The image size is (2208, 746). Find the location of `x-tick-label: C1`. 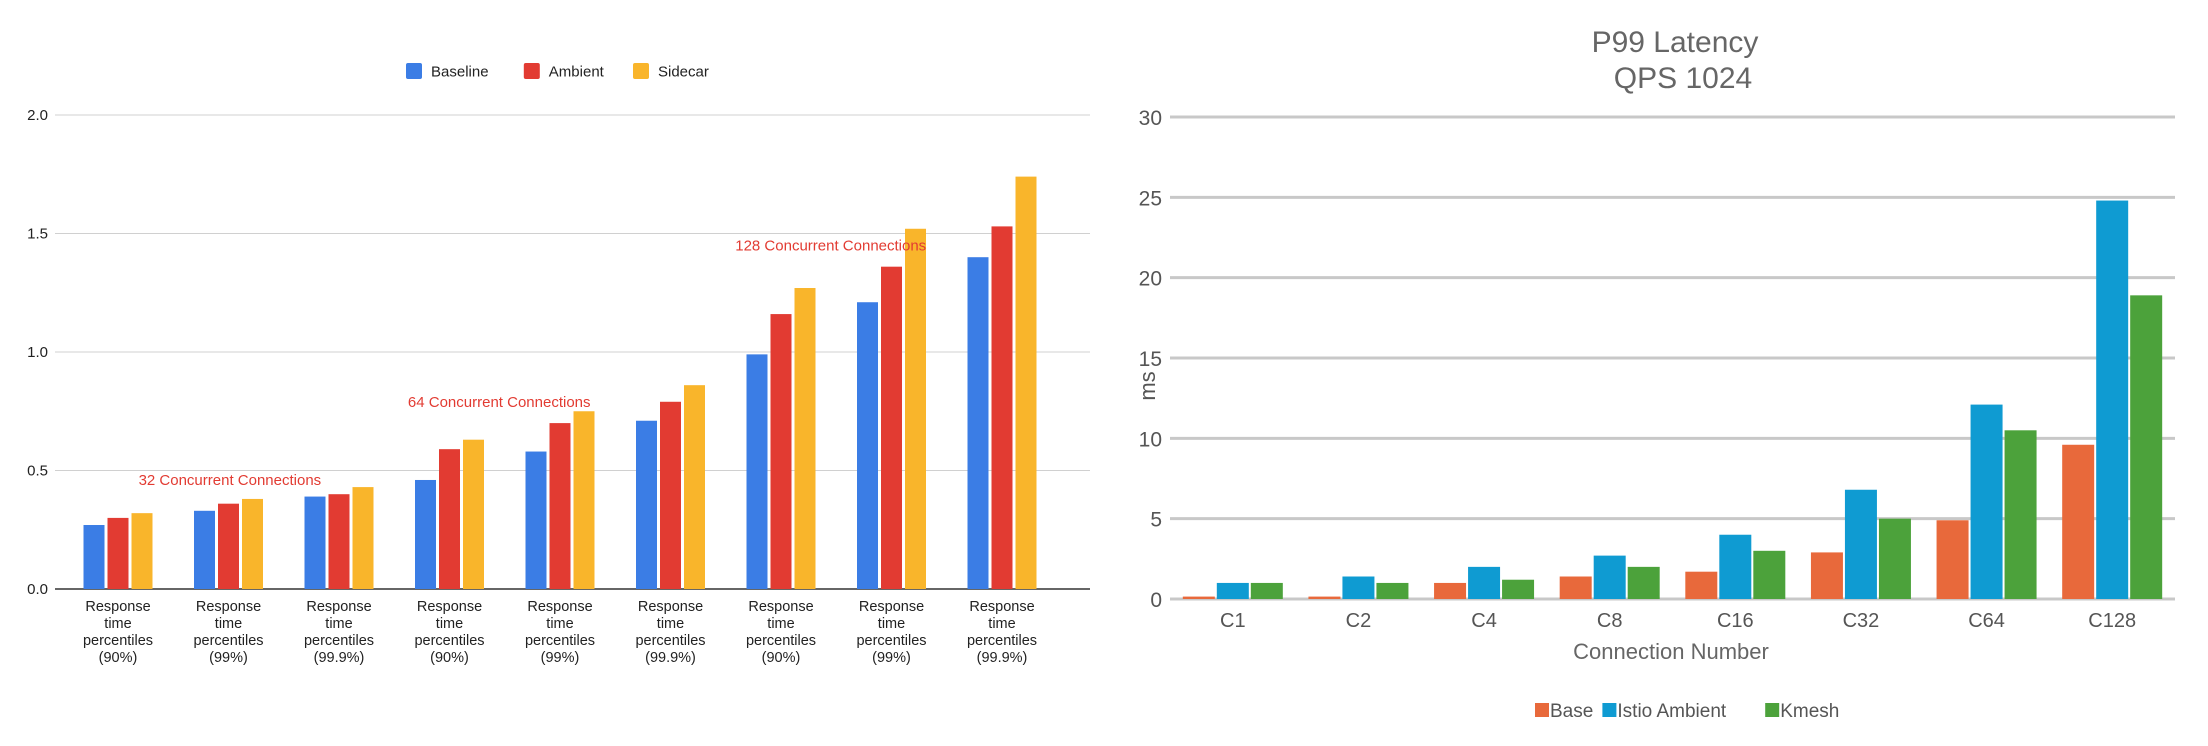

x-tick-label: C1 is located at coordinates (1233, 621).